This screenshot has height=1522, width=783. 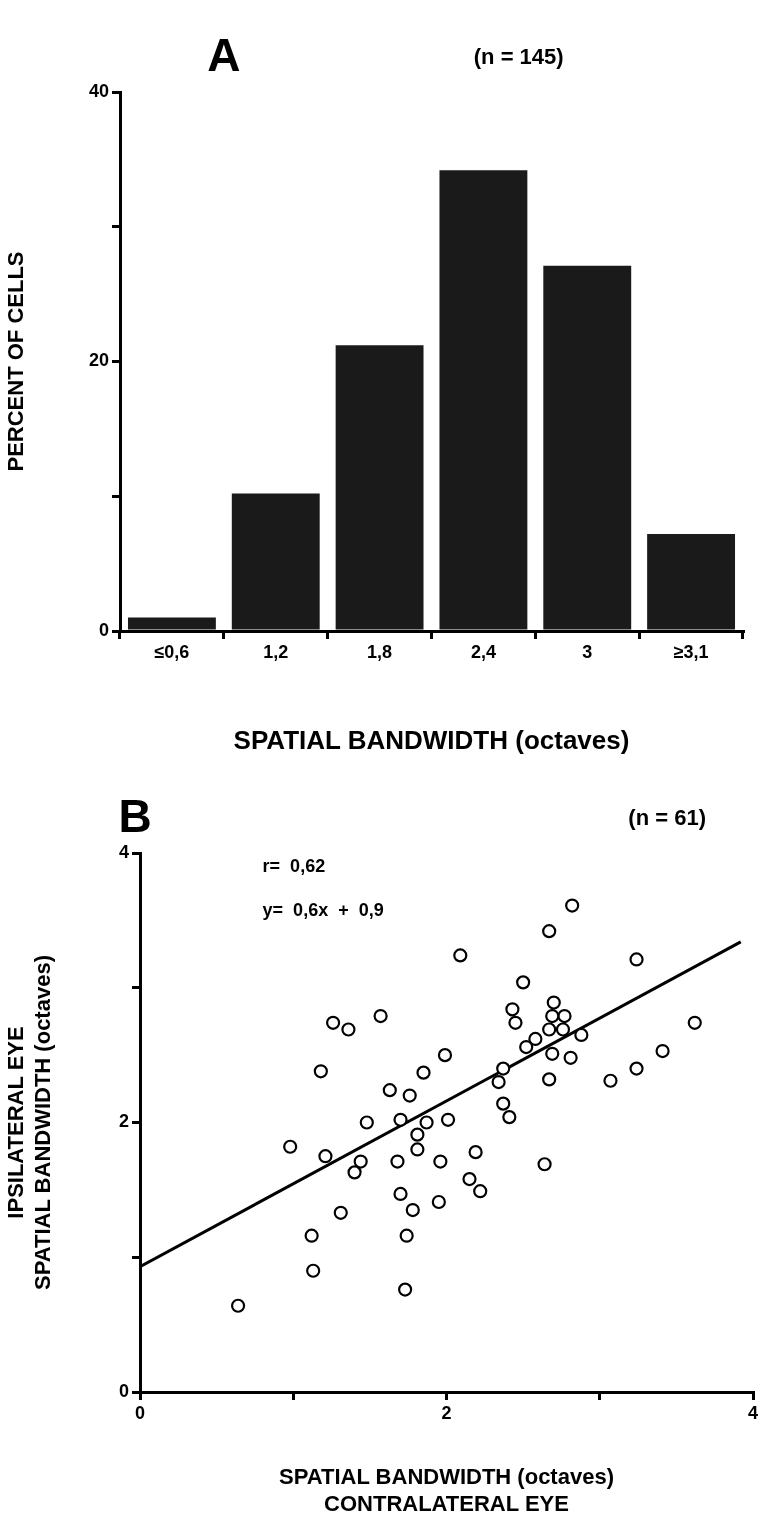 What do you see at coordinates (294, 865) in the screenshot?
I see `annotation: r= 0,62` at bounding box center [294, 865].